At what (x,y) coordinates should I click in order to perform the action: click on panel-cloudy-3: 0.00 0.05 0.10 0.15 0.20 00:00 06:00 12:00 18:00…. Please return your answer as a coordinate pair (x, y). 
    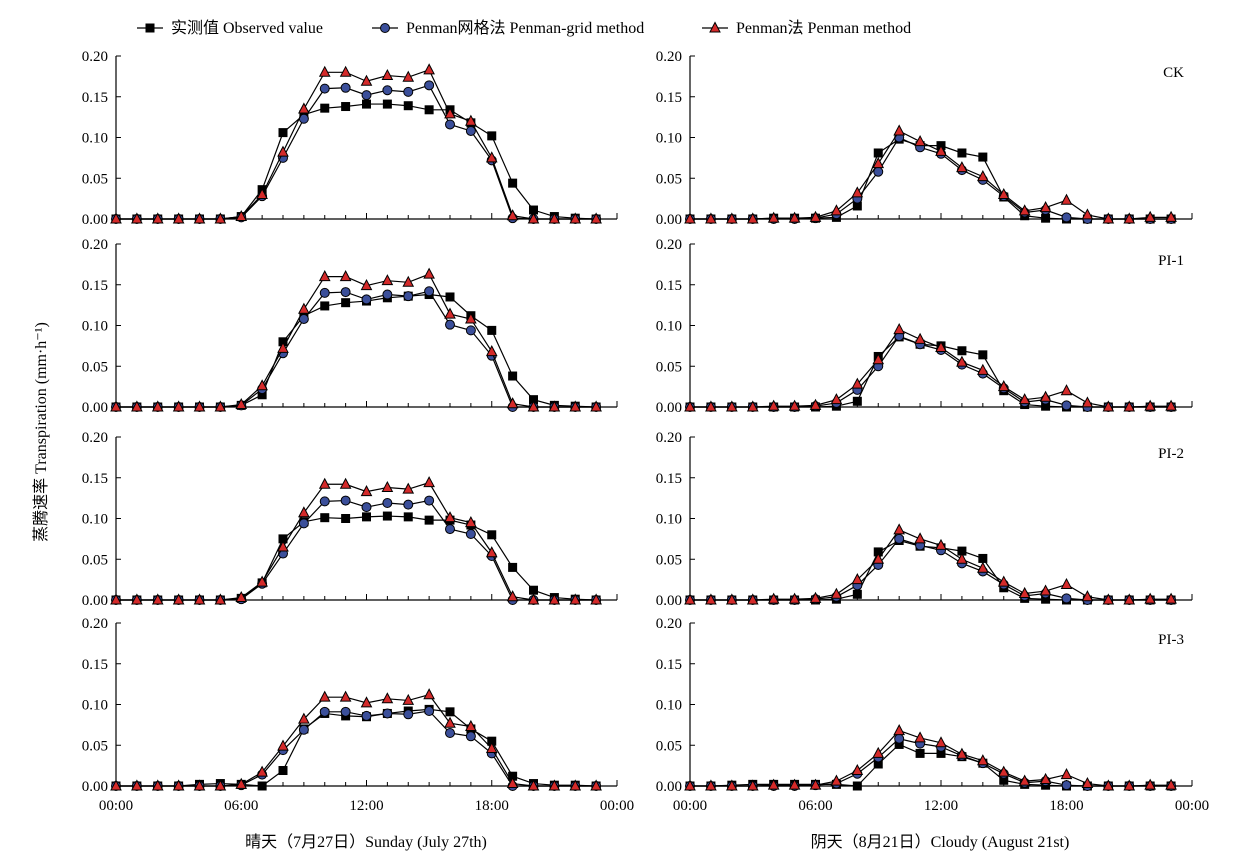
    Looking at the image, I should click on (932, 715).